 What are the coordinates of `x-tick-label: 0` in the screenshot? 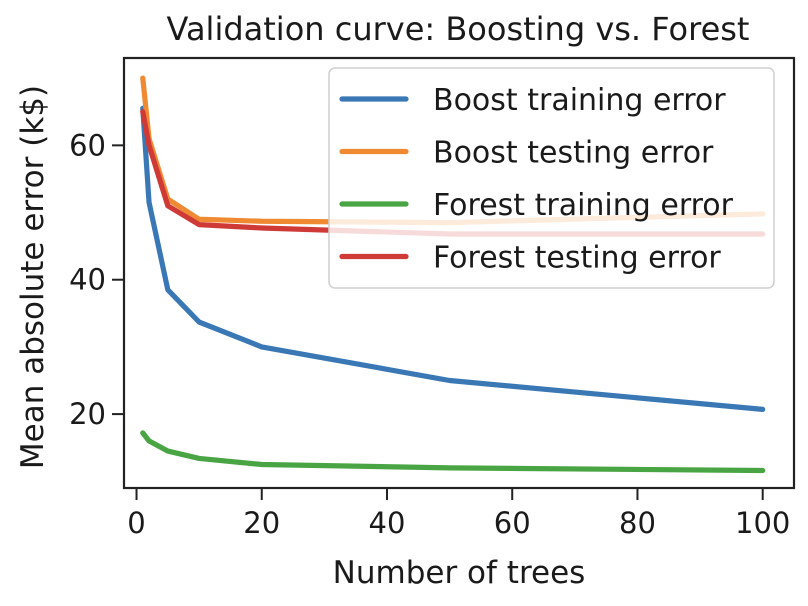 It's located at (136, 523).